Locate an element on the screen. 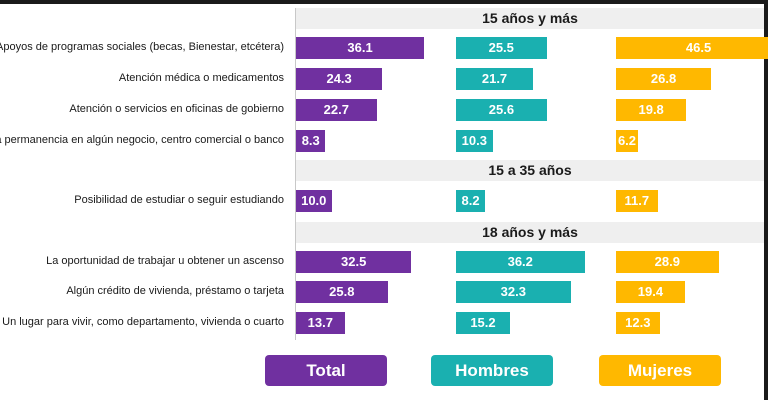 Image resolution: width=768 pixels, height=400 pixels. axis-line is located at coordinates (295, 174).